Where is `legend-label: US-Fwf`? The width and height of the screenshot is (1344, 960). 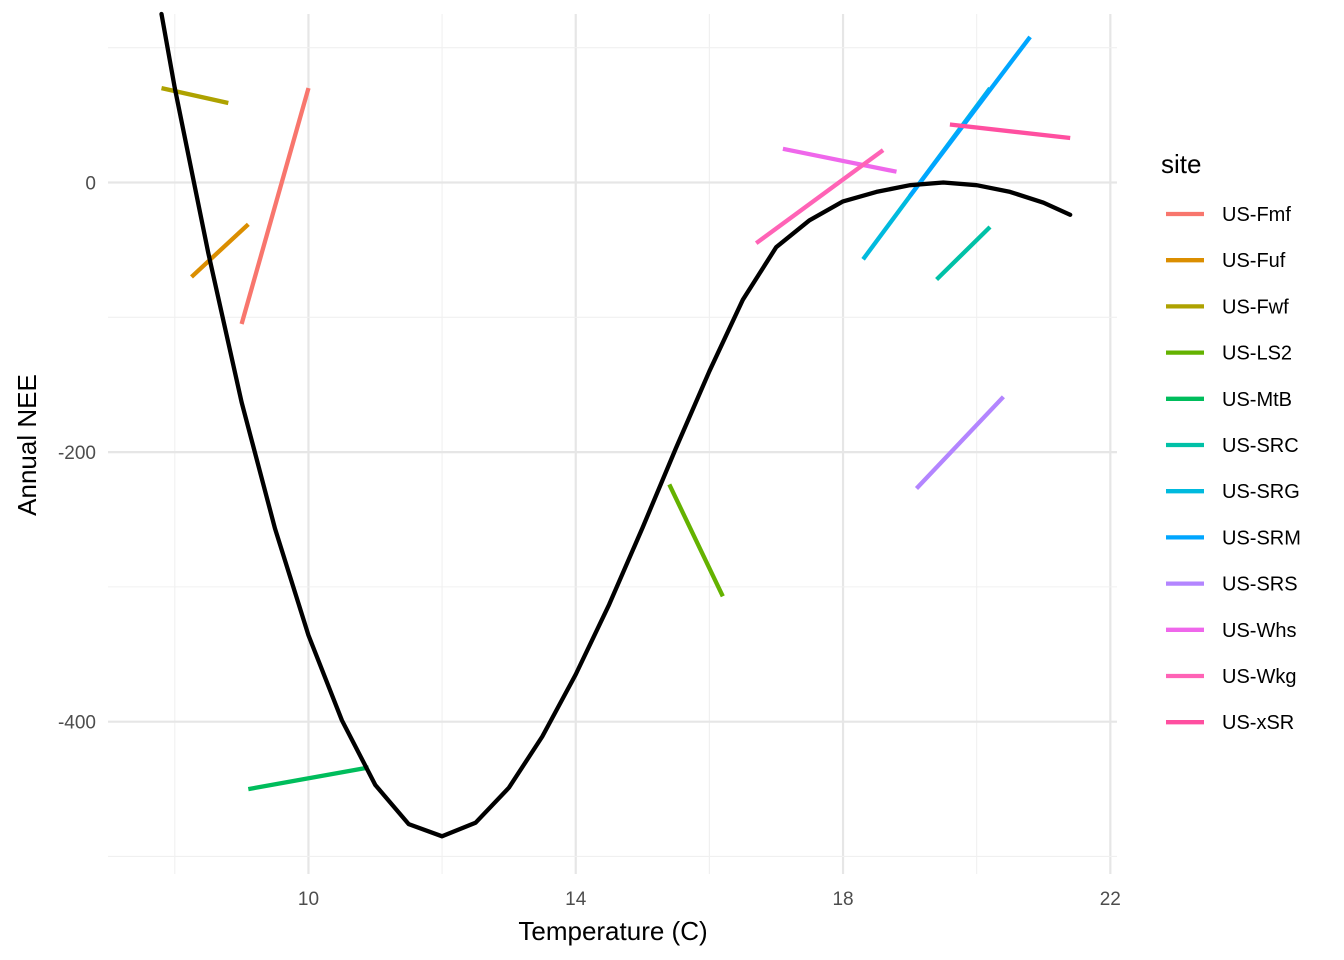
legend-label: US-Fwf is located at coordinates (1255, 307).